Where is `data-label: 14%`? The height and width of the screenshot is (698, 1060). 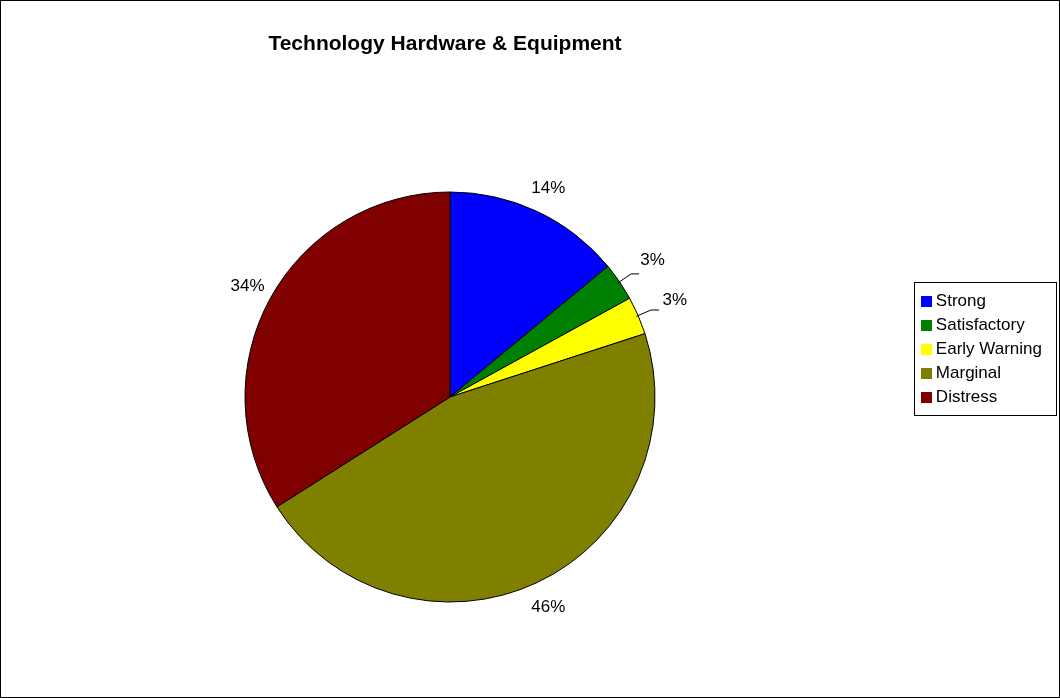 data-label: 14% is located at coordinates (548, 188).